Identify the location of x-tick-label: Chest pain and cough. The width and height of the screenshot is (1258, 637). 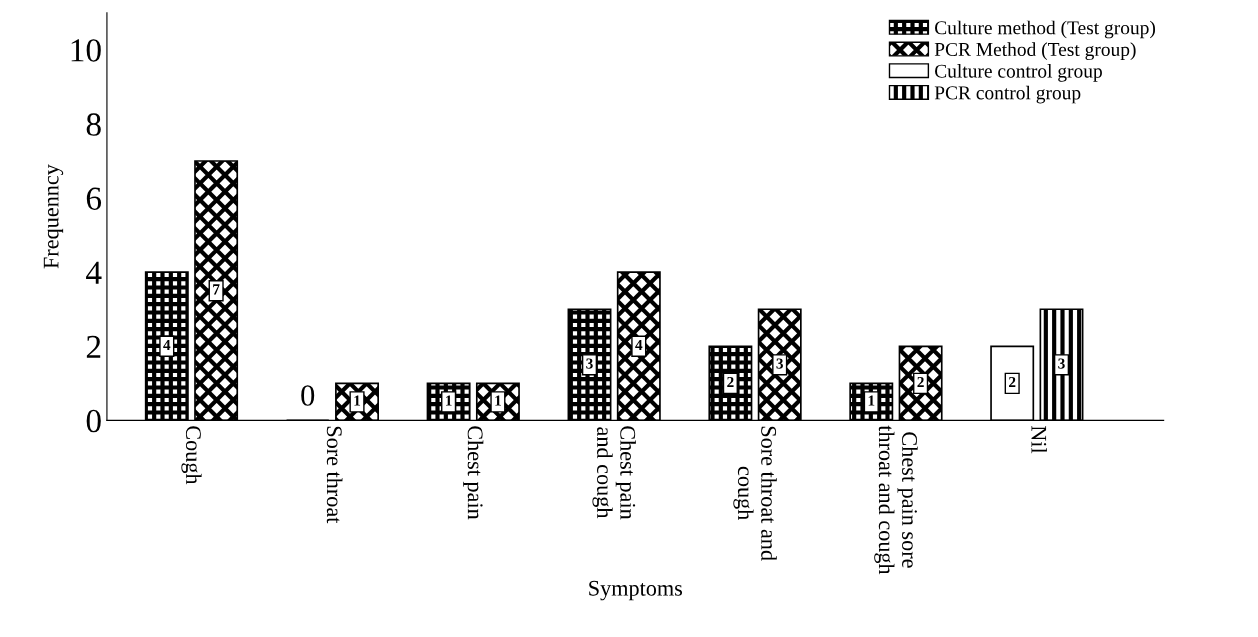
(614, 473).